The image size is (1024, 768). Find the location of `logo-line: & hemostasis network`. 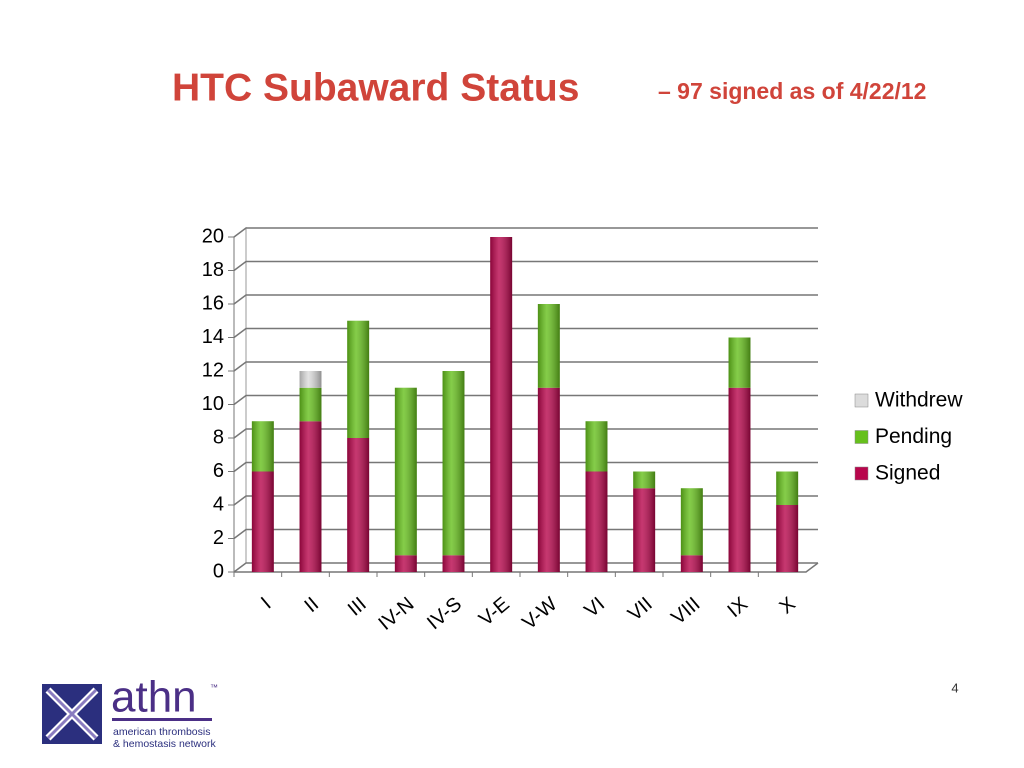

logo-line: & hemostasis network is located at coordinates (164, 744).